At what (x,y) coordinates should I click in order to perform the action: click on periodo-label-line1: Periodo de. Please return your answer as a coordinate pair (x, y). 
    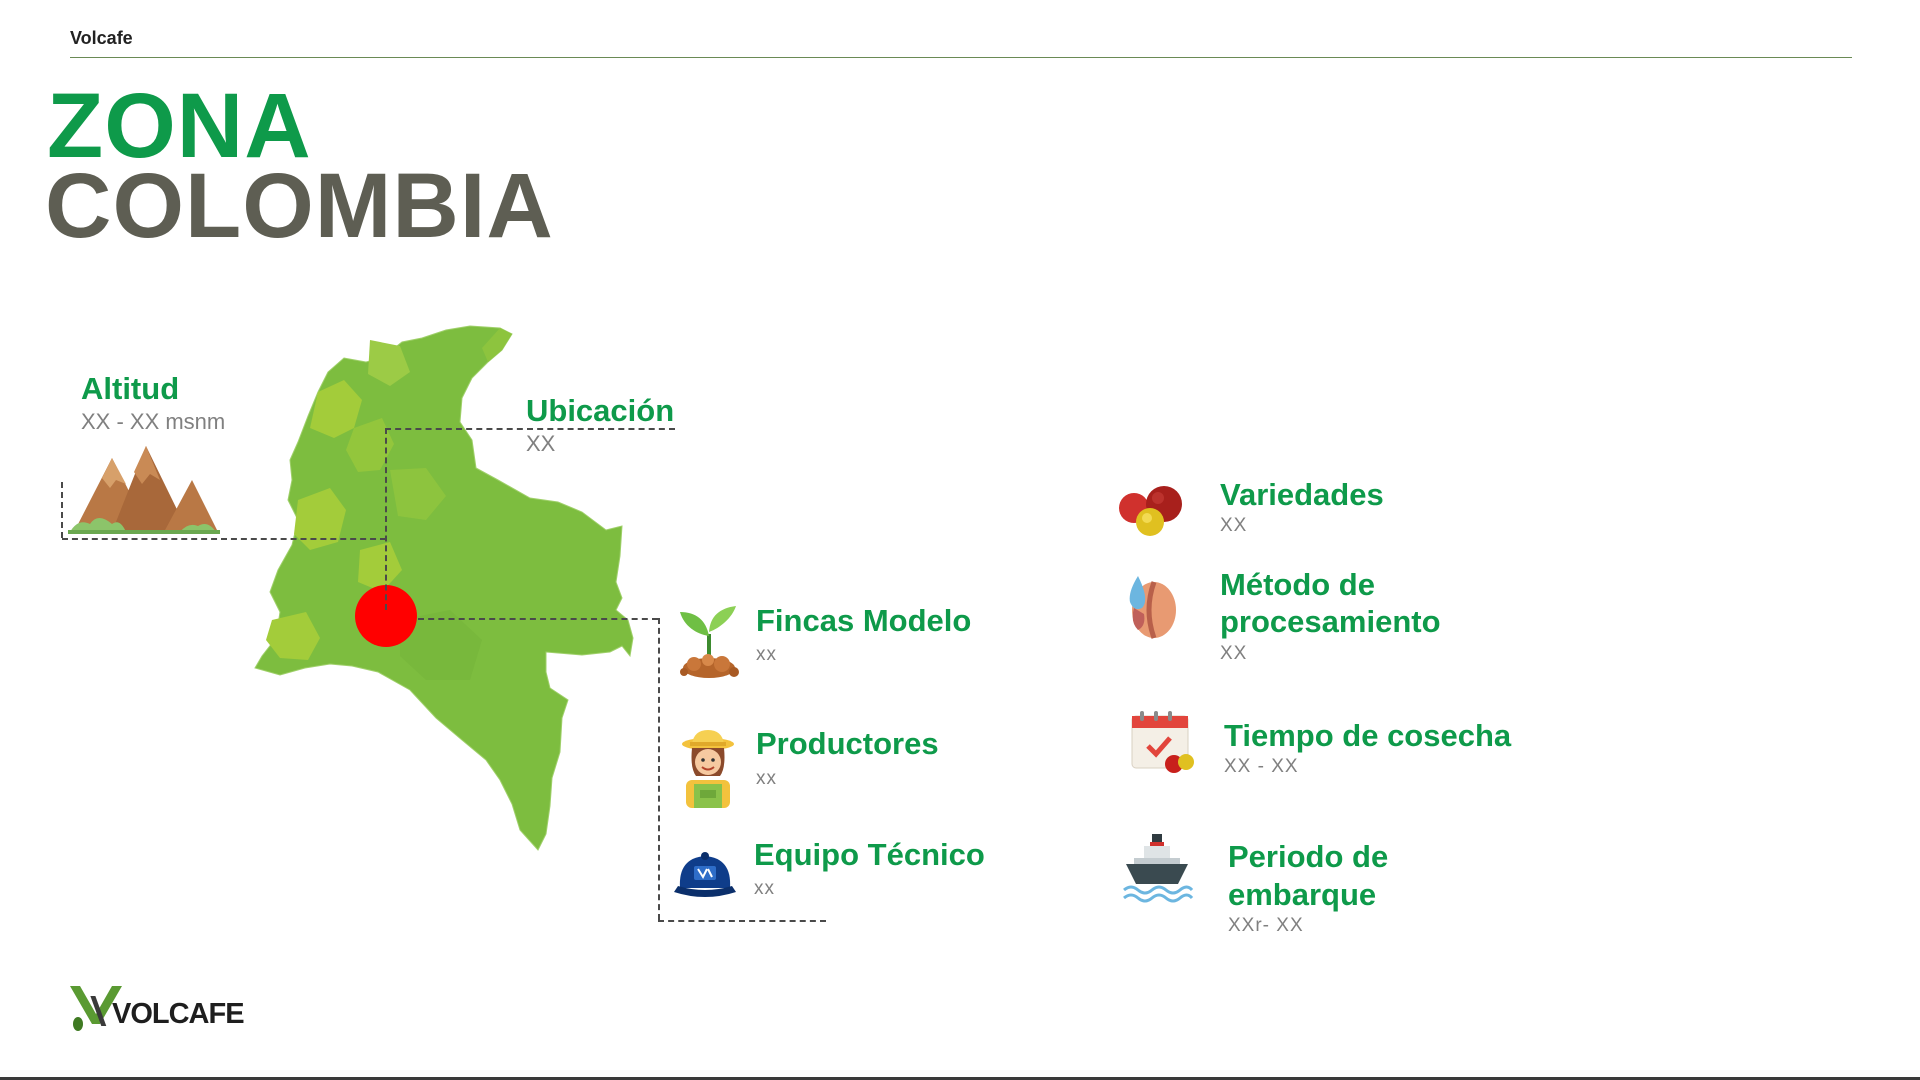
    Looking at the image, I should click on (1308, 856).